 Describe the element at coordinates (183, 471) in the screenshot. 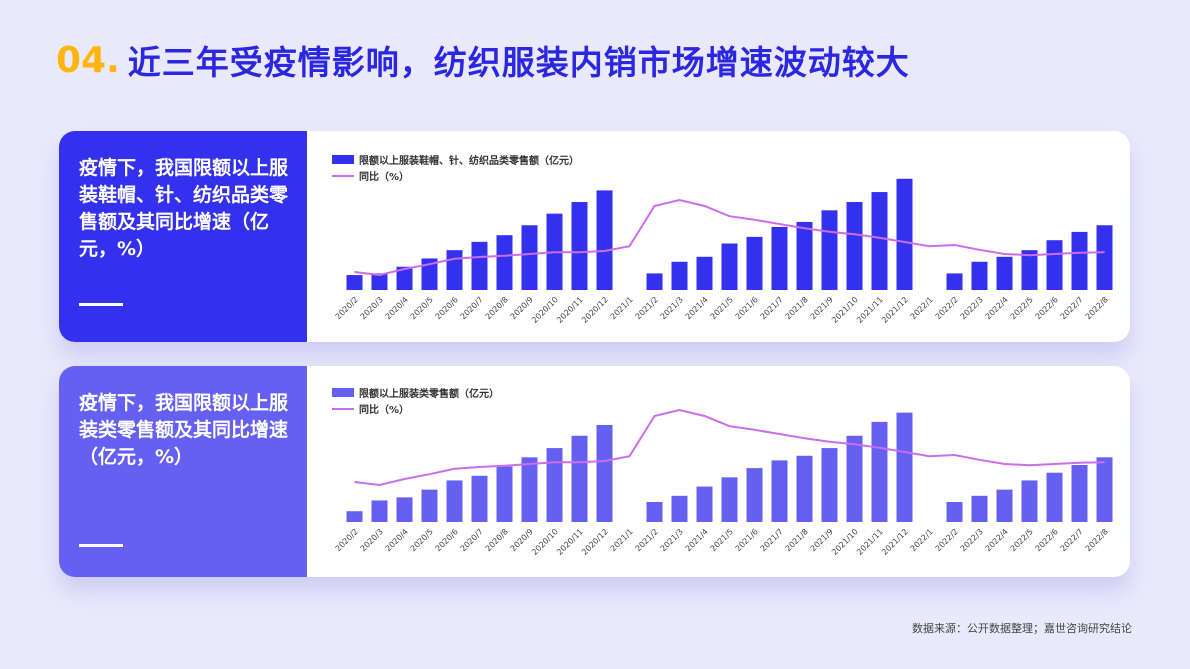

I see `chart-card-2-panel: 疫情下，我国限额以上服装类零售额及其同比增速（亿元，%）` at that location.